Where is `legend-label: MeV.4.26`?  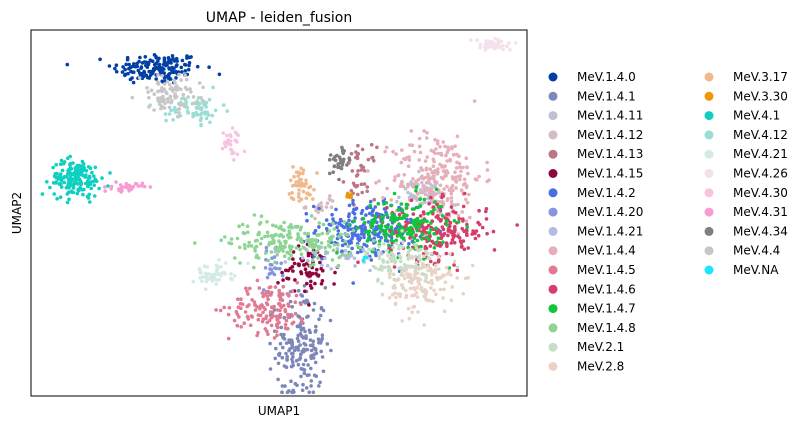
legend-label: MeV.4.26 is located at coordinates (760, 174).